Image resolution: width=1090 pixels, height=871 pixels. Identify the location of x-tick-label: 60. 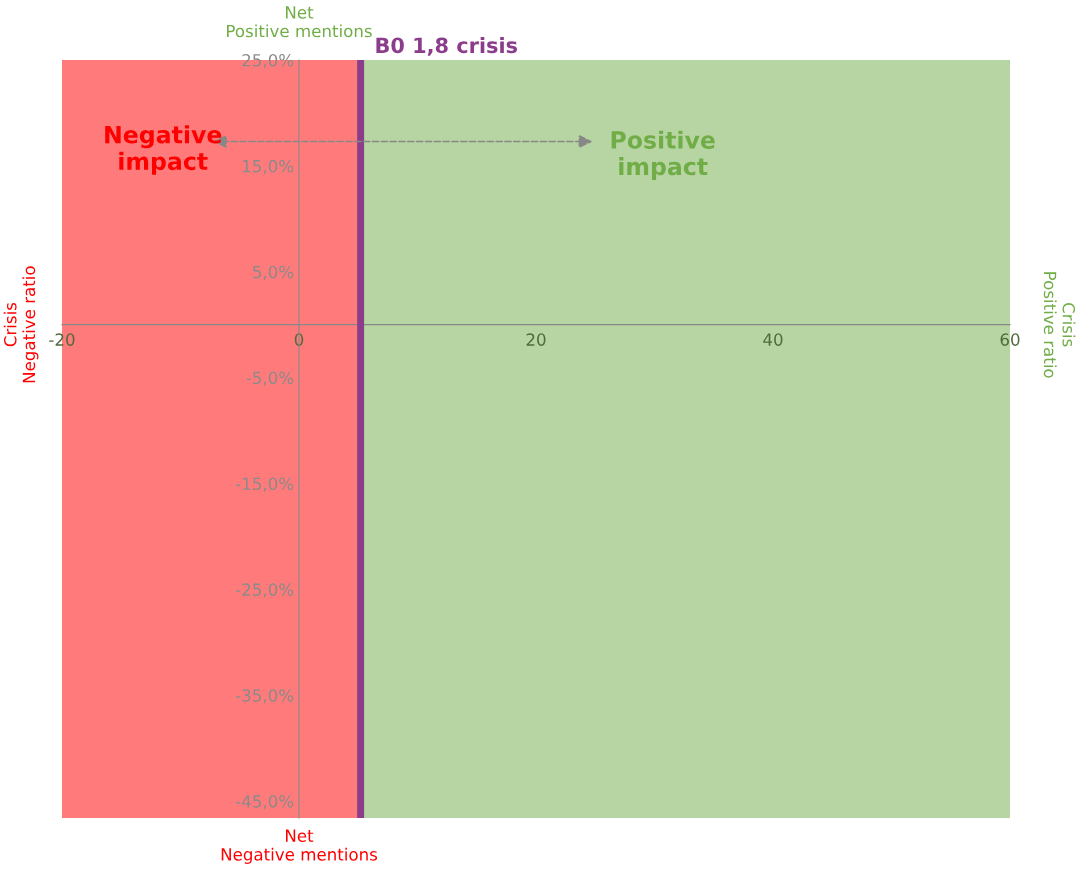
(1010, 339).